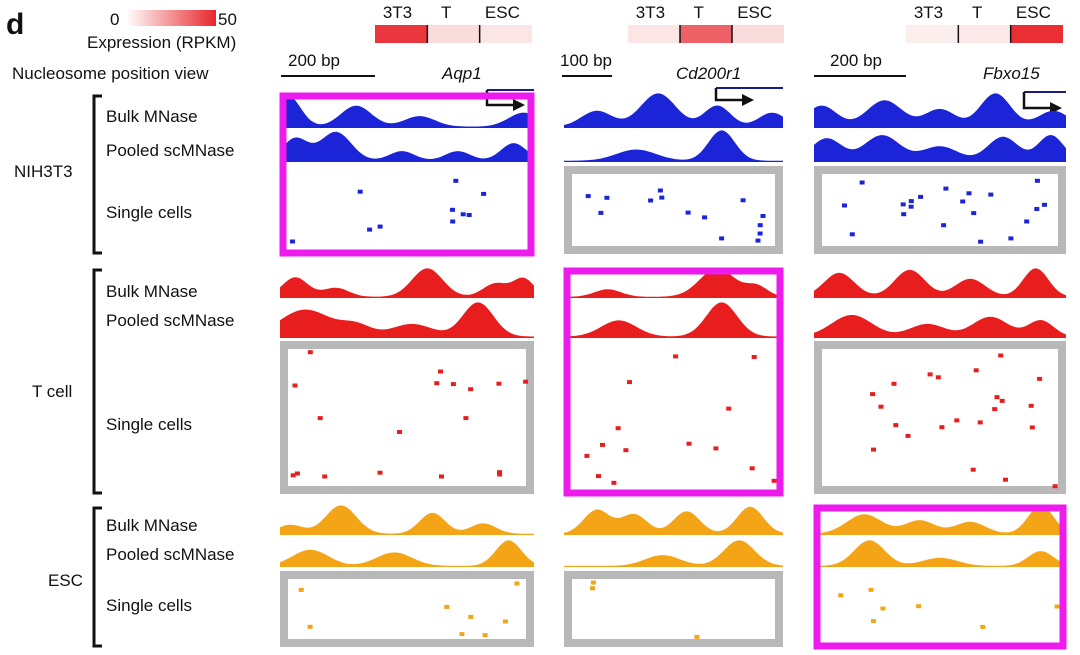  What do you see at coordinates (673, 82) in the screenshot?
I see `gene-headers: 200 bp Aqp1 100 bp Cd200r1 200 bp Fbxo15` at bounding box center [673, 82].